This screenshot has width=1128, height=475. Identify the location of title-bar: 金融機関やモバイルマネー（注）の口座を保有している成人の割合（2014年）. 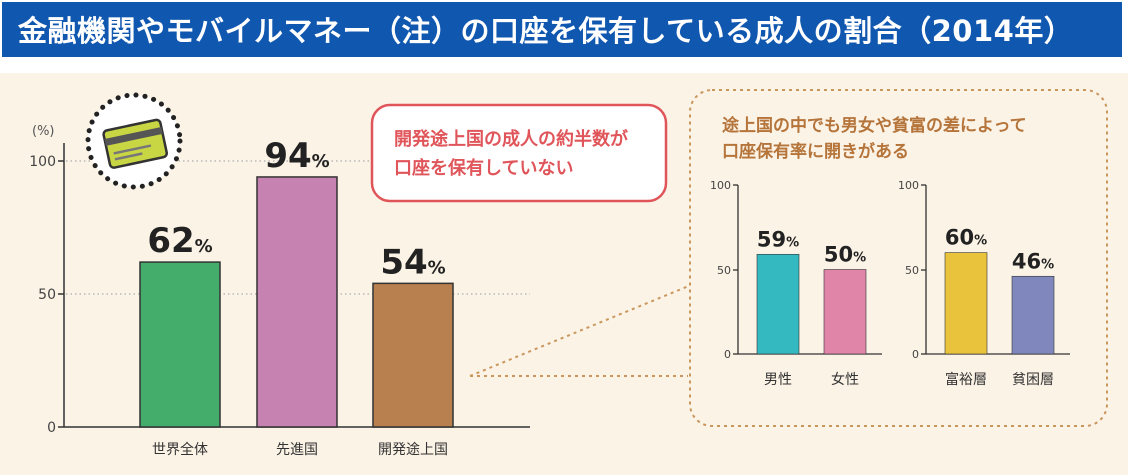
(564, 30).